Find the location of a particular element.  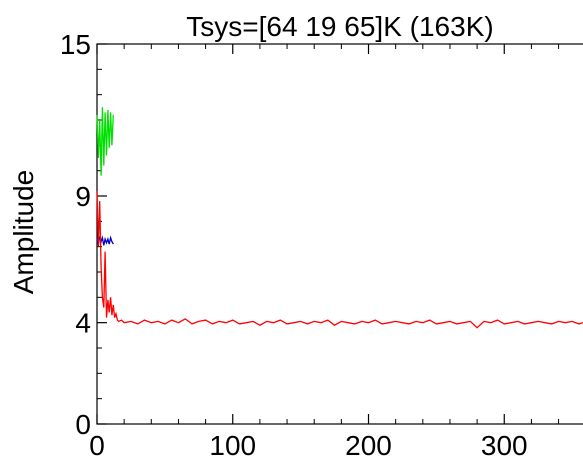

x-tick-label: 100 is located at coordinates (232, 444).